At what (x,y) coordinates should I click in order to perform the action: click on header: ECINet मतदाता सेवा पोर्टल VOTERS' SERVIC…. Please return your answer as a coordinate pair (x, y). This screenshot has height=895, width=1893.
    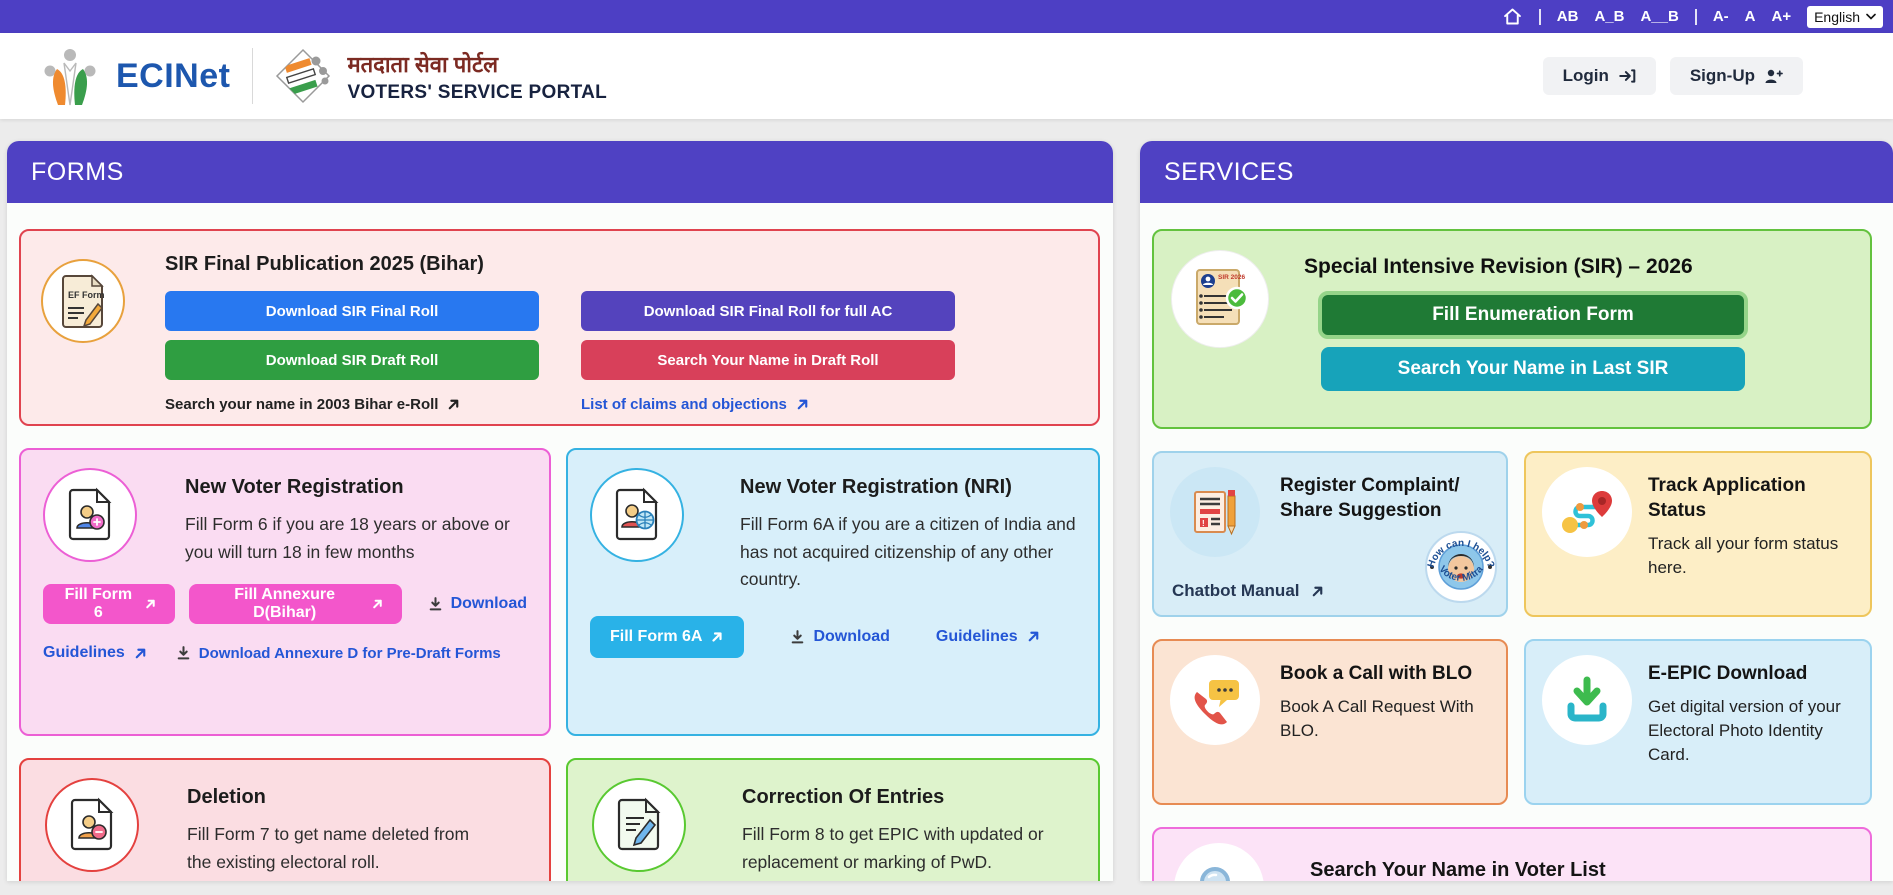
    Looking at the image, I should click on (946, 76).